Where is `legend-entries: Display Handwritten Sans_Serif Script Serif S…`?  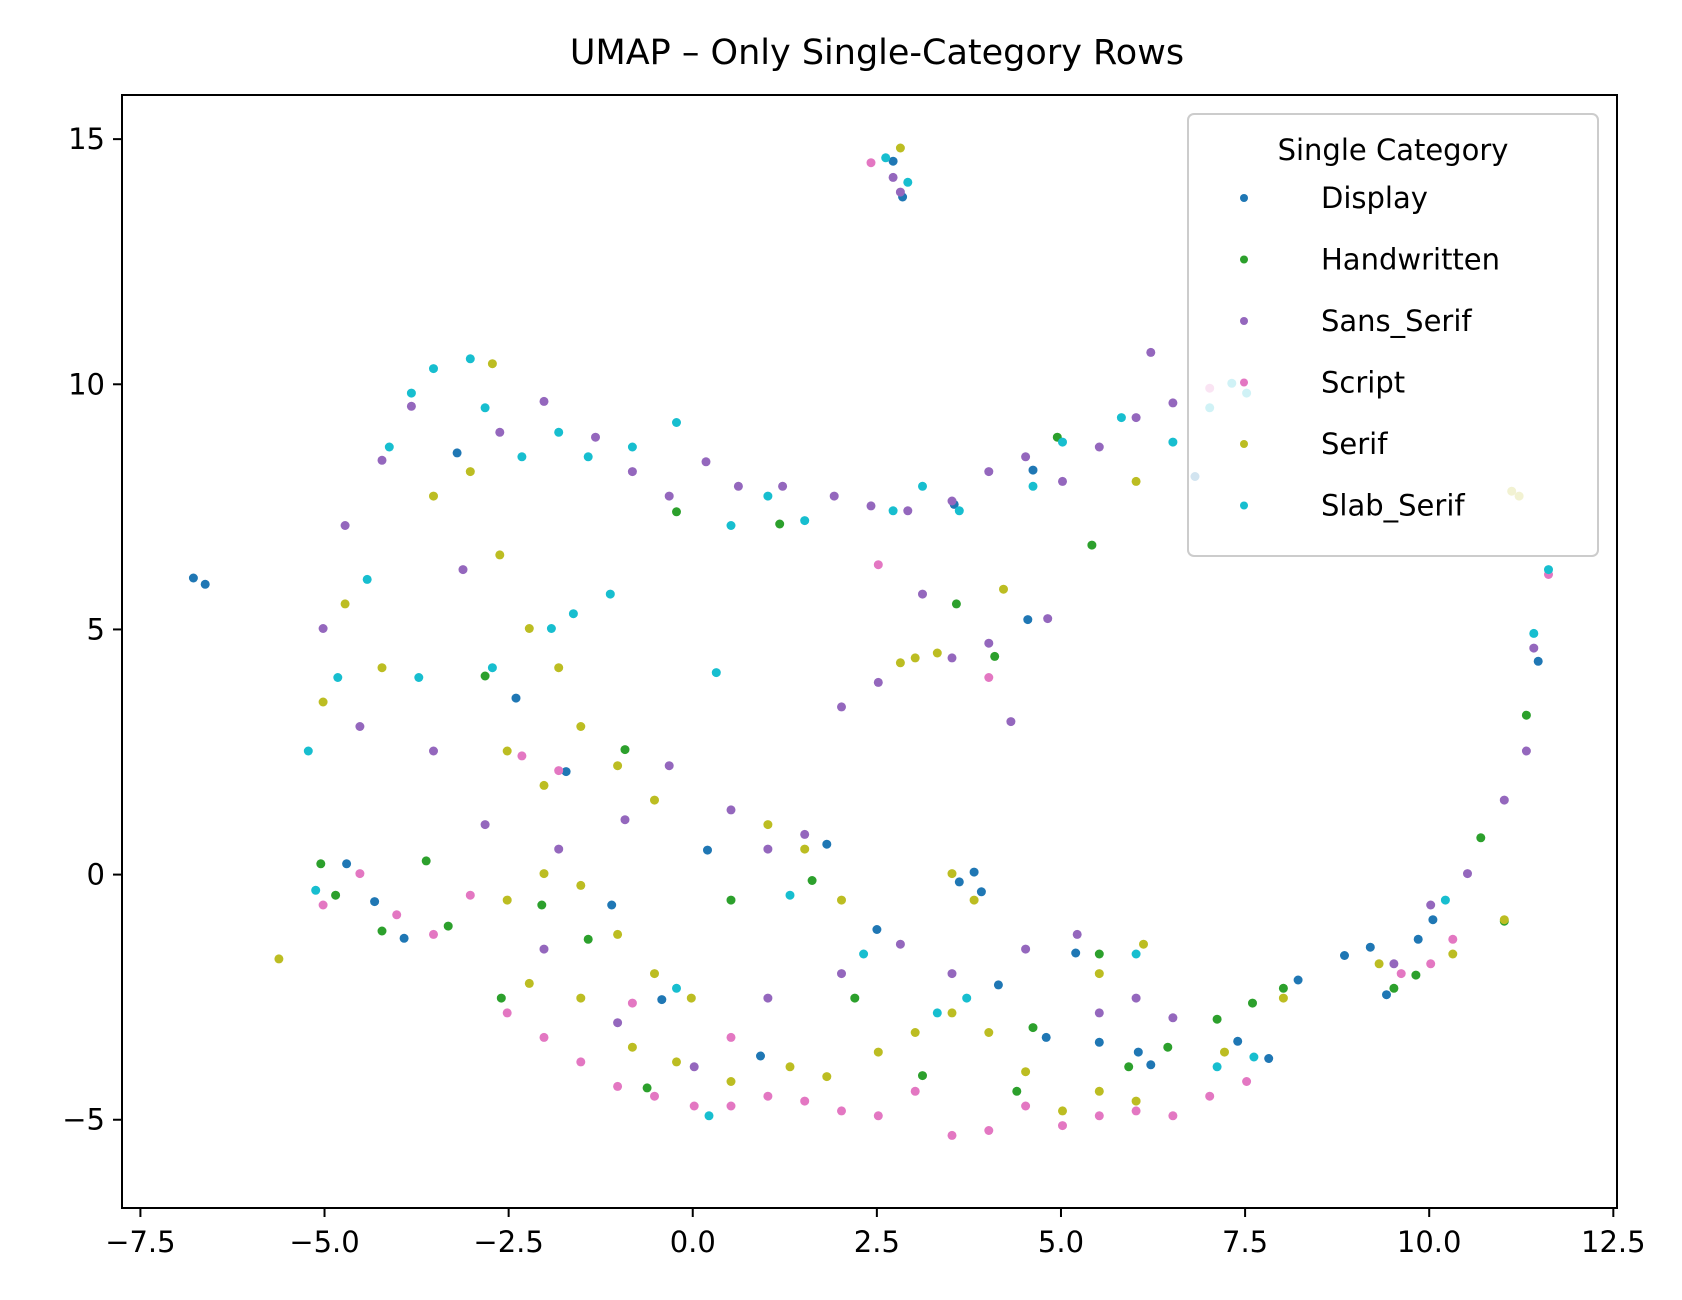 legend-entries: Display Handwritten Sans_Serif Script Serif S… is located at coordinates (1370, 352).